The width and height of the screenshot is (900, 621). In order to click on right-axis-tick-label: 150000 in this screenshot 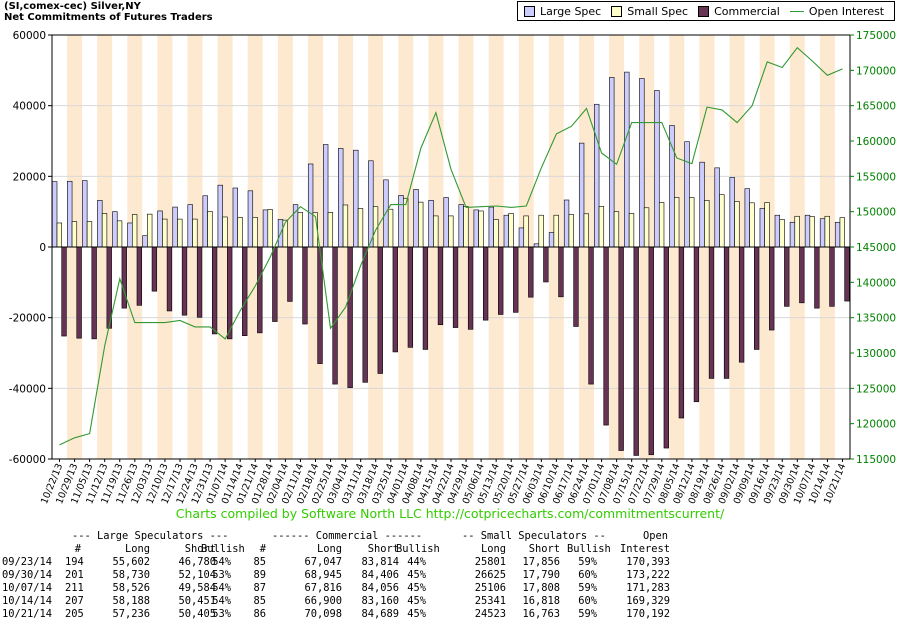, I will do `click(876, 213)`.